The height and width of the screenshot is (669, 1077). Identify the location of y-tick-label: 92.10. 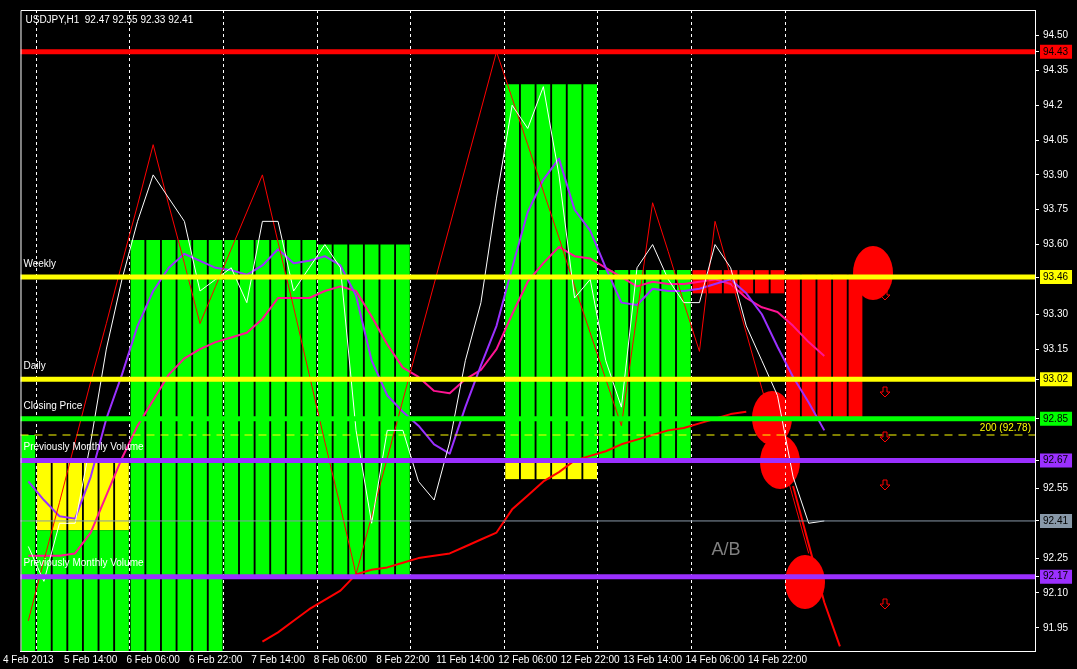
(1056, 592).